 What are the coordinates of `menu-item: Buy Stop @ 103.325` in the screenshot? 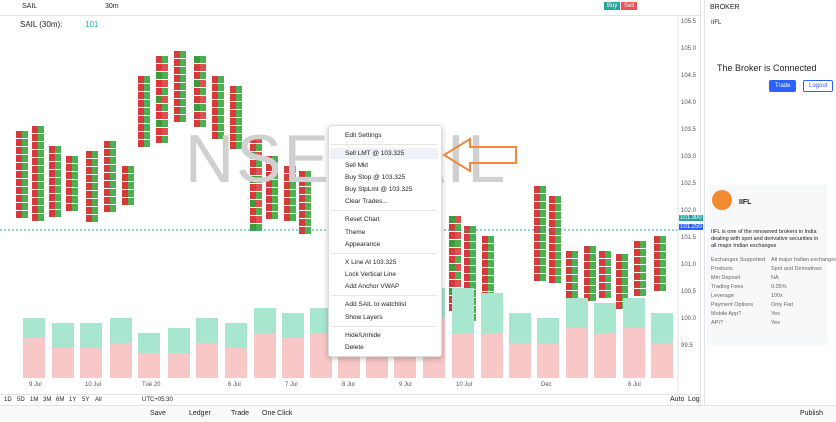 It's located at (375, 177).